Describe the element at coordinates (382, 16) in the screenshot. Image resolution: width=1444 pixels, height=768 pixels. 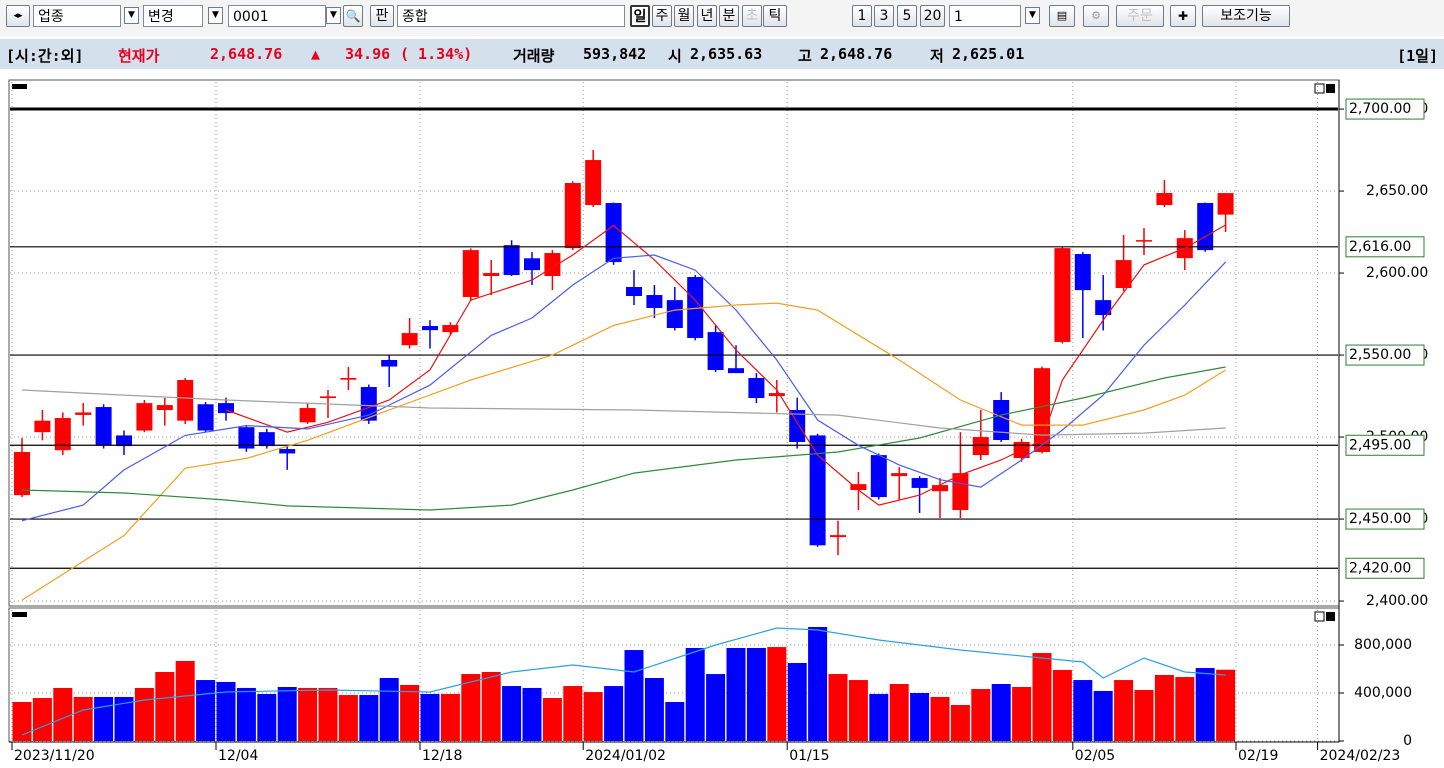
I see `pan-button: 판` at that location.